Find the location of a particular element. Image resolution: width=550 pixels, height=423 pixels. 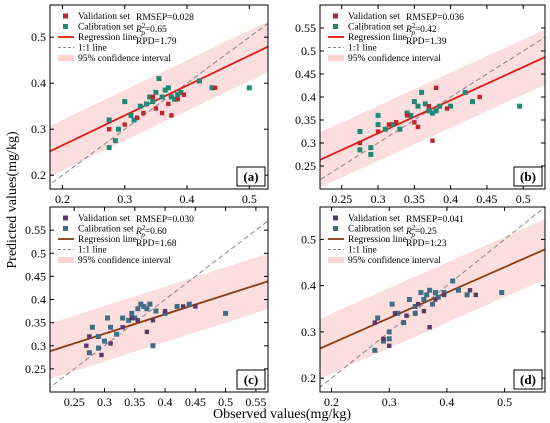

y-tick-label: 0.25 is located at coordinates (35, 369).